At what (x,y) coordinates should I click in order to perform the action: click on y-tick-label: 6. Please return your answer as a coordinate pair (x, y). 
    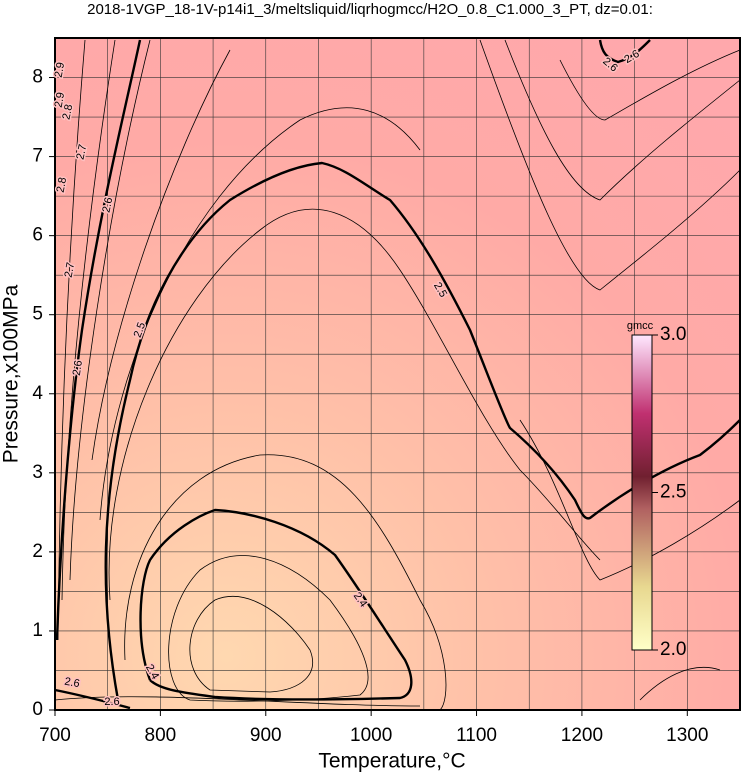
    Looking at the image, I should click on (37, 235).